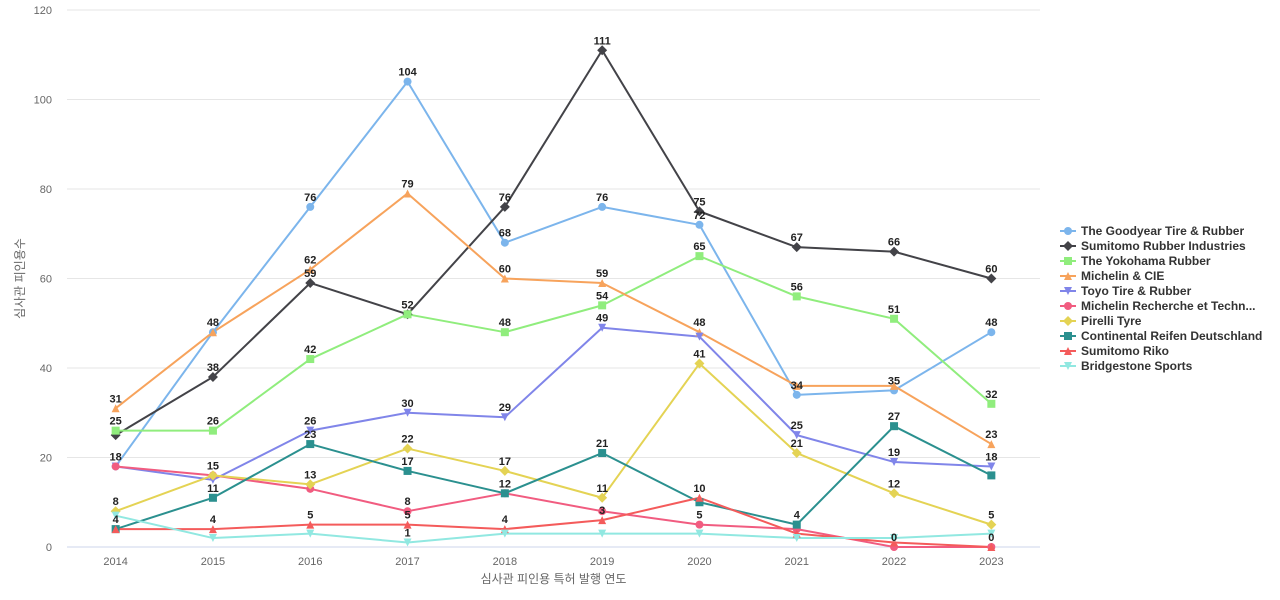 The height and width of the screenshot is (600, 1280). What do you see at coordinates (116, 457) in the screenshot?
I see `data-label: 18` at bounding box center [116, 457].